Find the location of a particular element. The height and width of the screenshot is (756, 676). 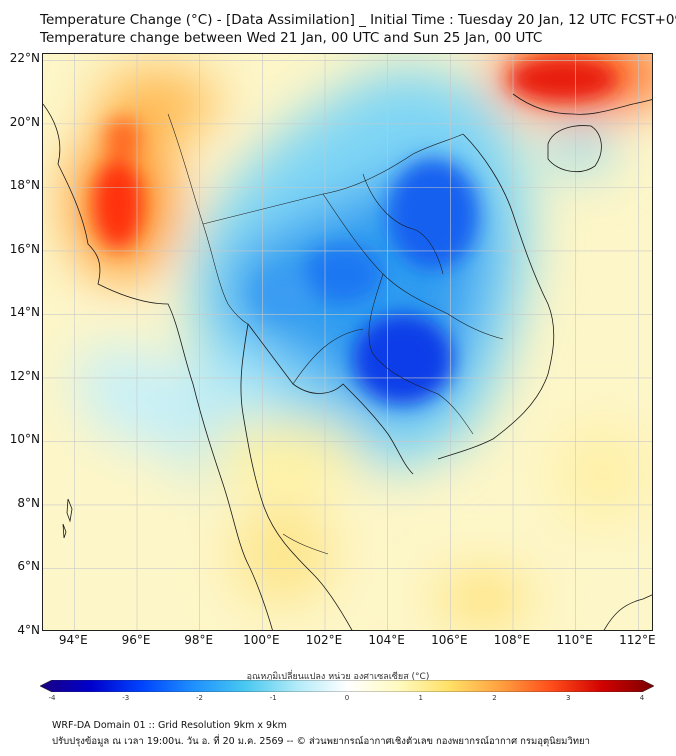

lat-tick-label: 20°N is located at coordinates (24, 121).